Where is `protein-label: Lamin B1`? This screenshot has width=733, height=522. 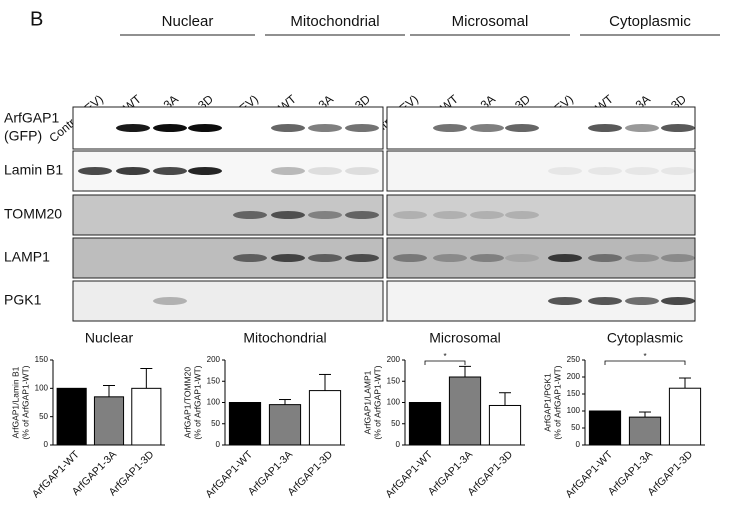 protein-label: Lamin B1 is located at coordinates (33, 170).